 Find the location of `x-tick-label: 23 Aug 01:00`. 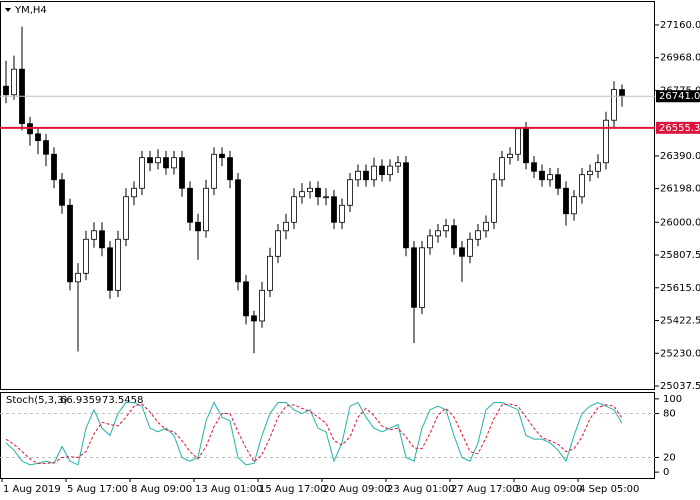

x-tick-label: 23 Aug 01:00 is located at coordinates (420, 489).